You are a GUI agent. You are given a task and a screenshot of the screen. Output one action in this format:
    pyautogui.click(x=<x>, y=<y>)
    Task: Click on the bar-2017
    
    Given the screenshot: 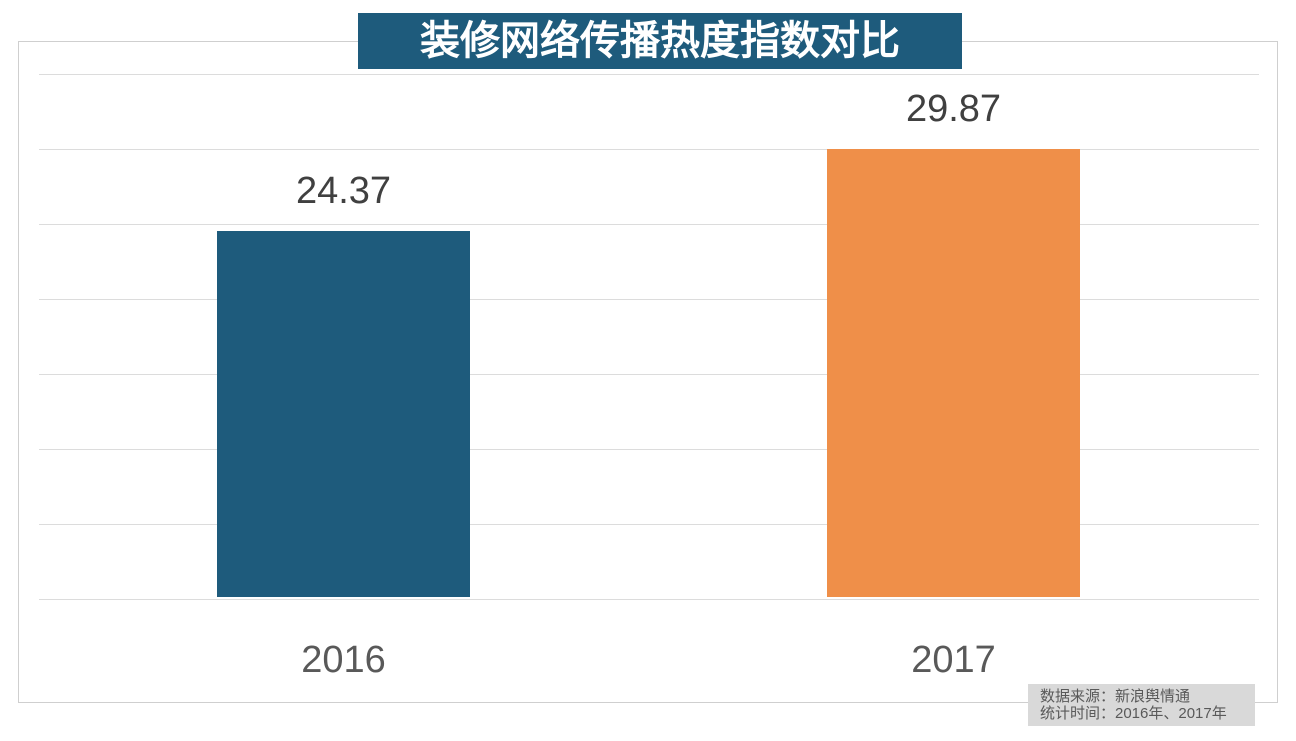 What is the action you would take?
    pyautogui.click(x=953, y=373)
    